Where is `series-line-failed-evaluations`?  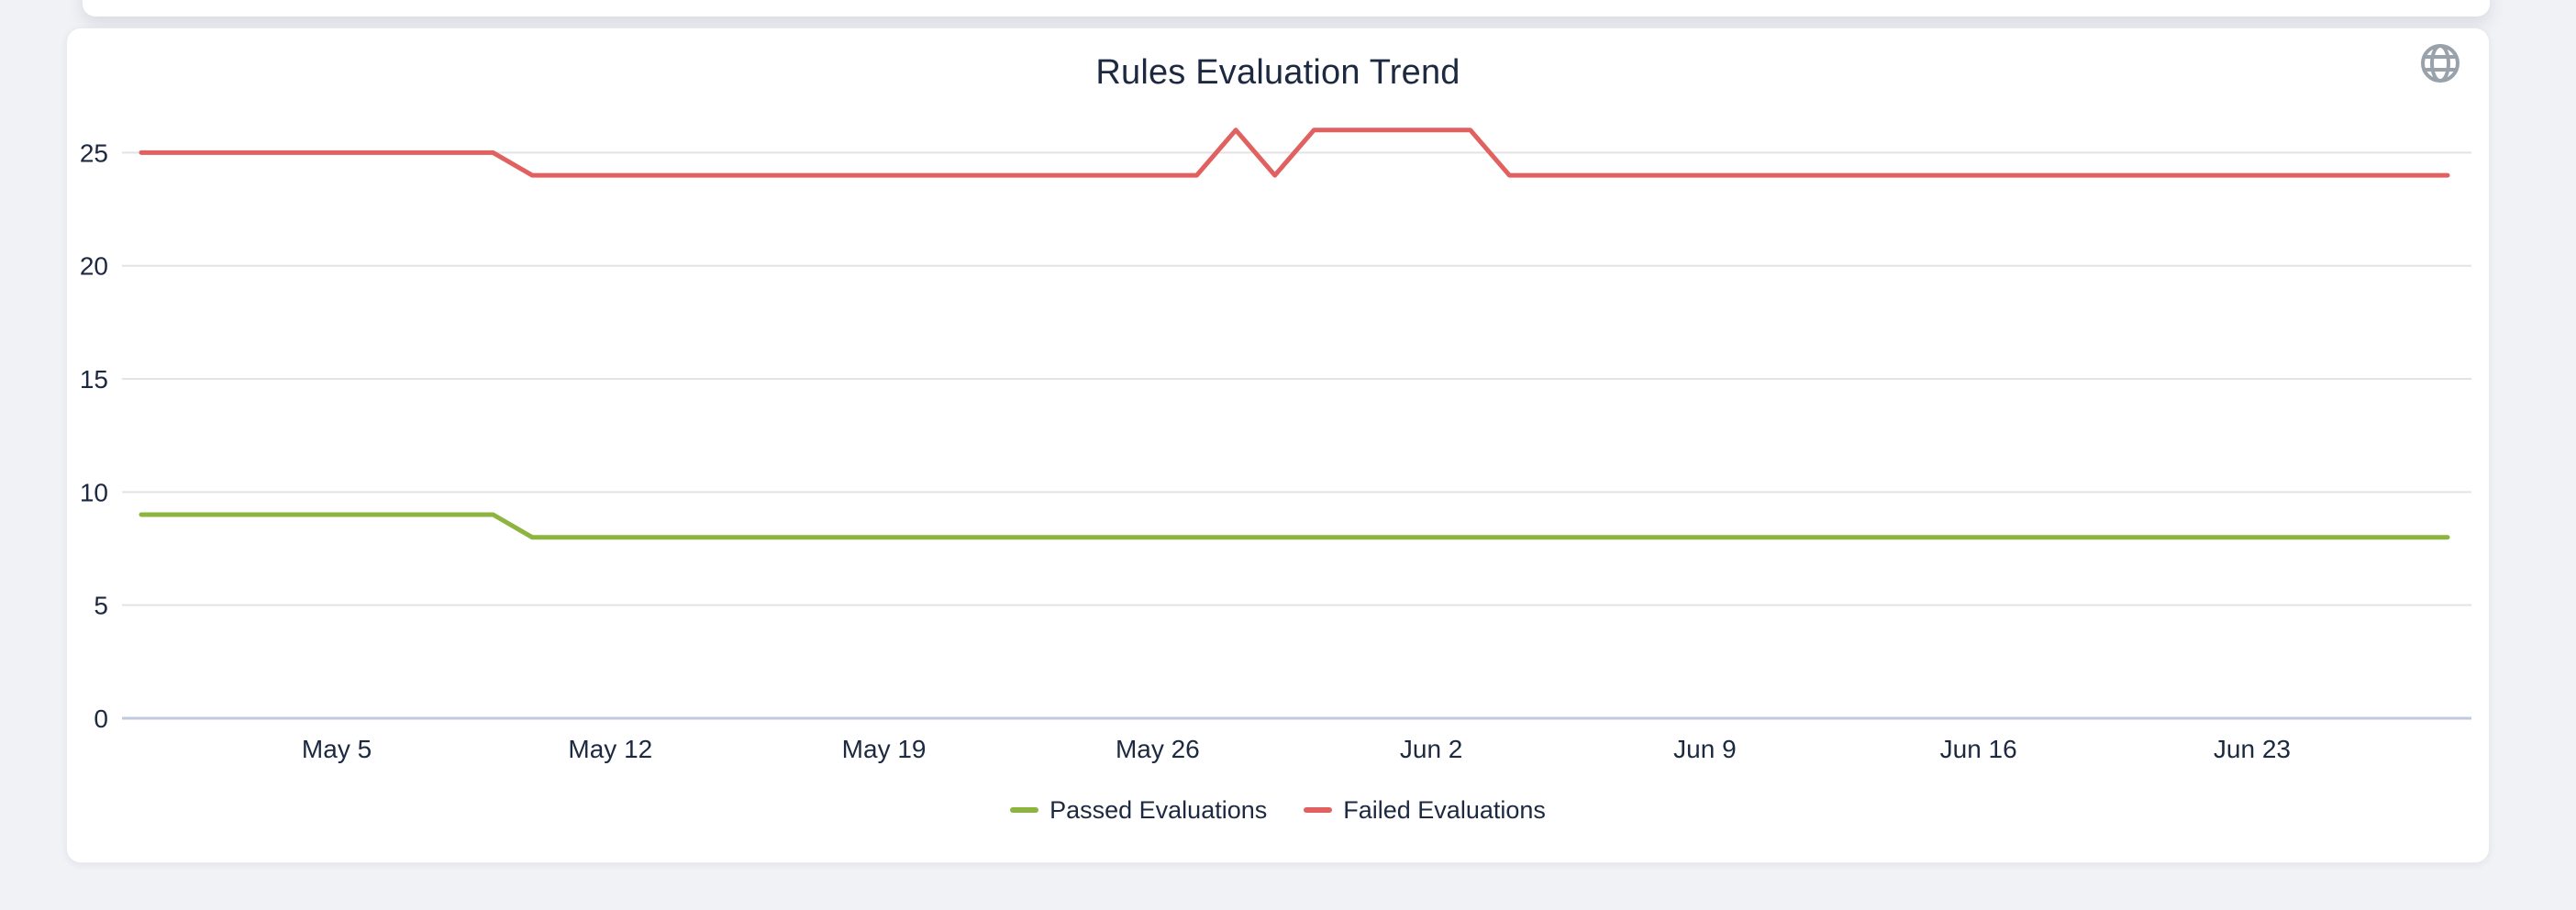 series-line-failed-evaluations is located at coordinates (1294, 153).